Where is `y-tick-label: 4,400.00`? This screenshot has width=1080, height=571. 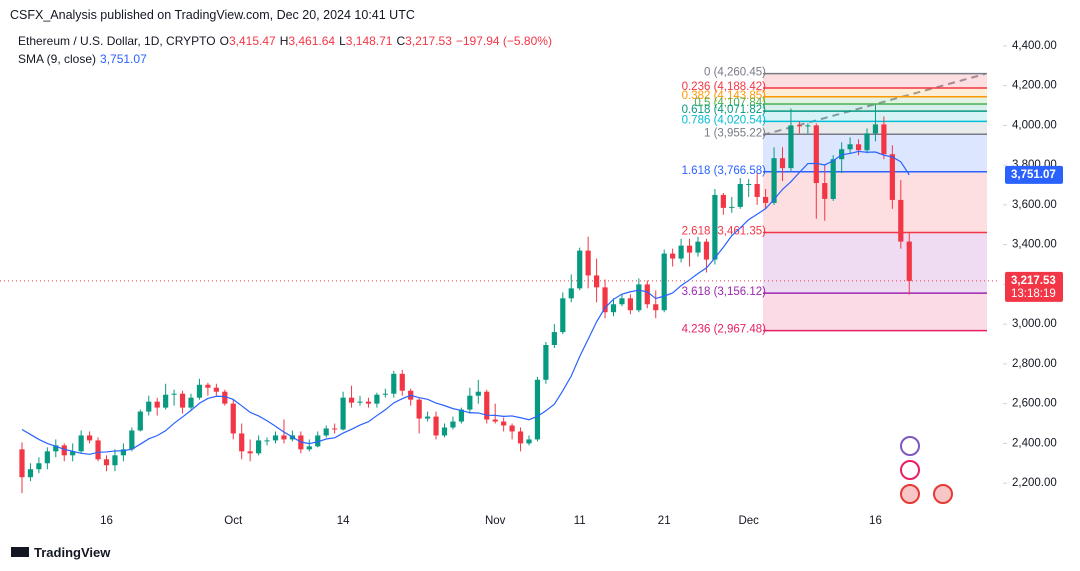
y-tick-label: 4,400.00 is located at coordinates (1034, 46).